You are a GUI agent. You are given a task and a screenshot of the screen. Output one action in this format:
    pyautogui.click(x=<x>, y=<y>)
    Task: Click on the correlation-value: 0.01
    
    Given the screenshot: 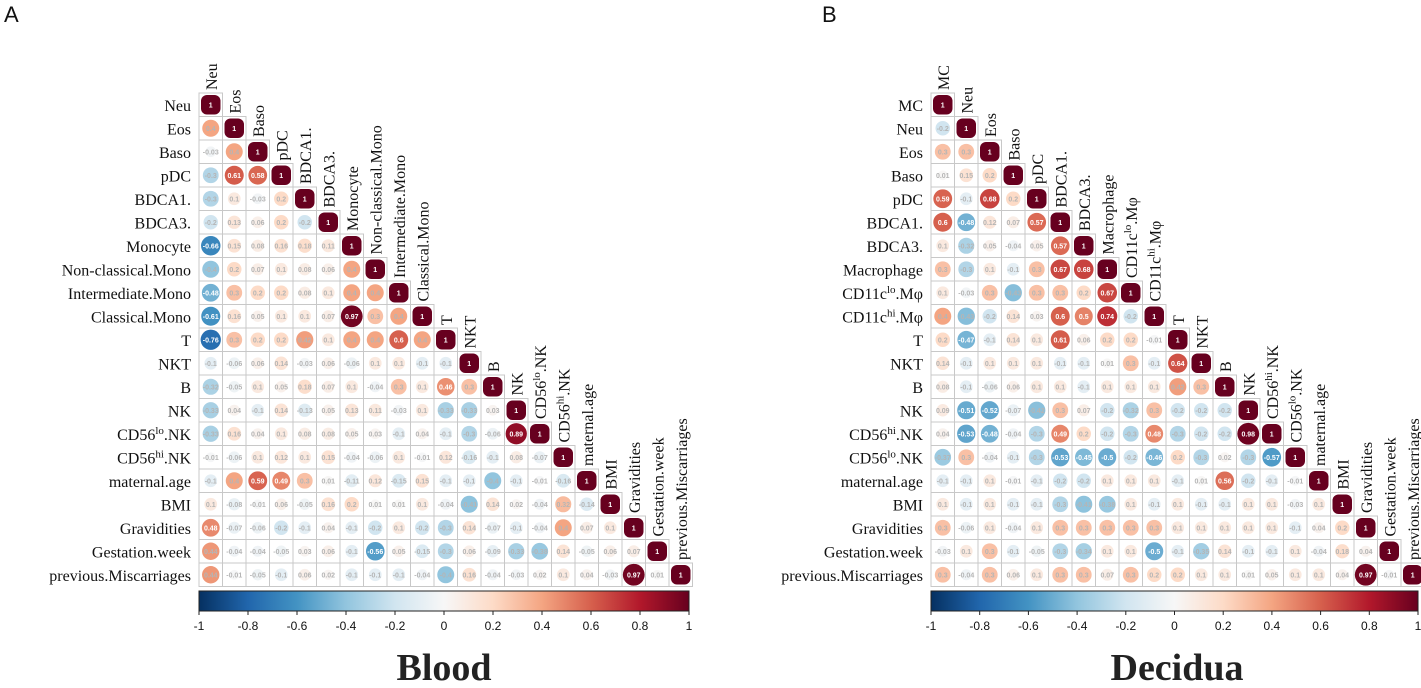 What is the action you would take?
    pyautogui.click(x=1201, y=481)
    